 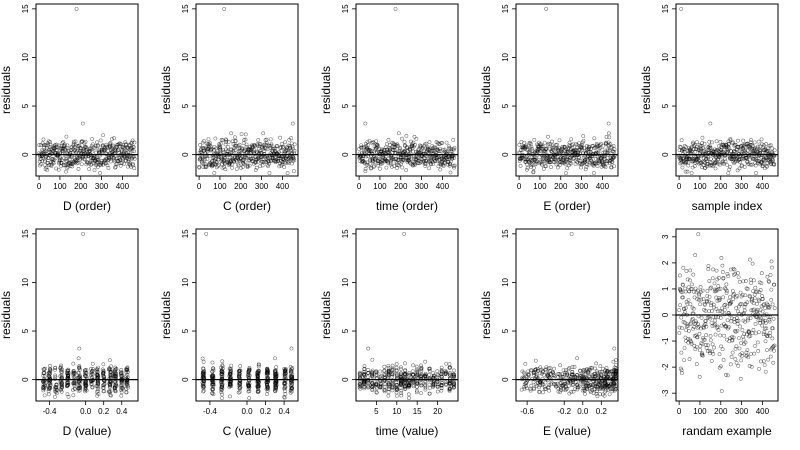 What do you see at coordinates (87, 315) in the screenshot?
I see `plot-frame` at bounding box center [87, 315].